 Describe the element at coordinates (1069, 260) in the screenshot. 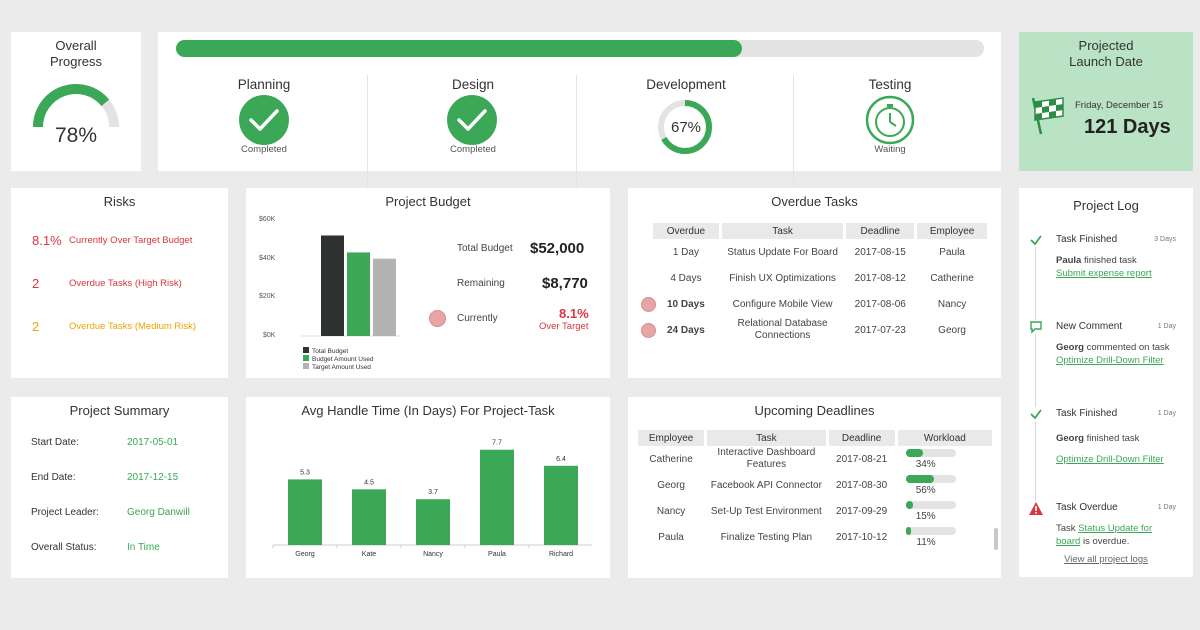

I see `log-entry-user: Paula` at that location.